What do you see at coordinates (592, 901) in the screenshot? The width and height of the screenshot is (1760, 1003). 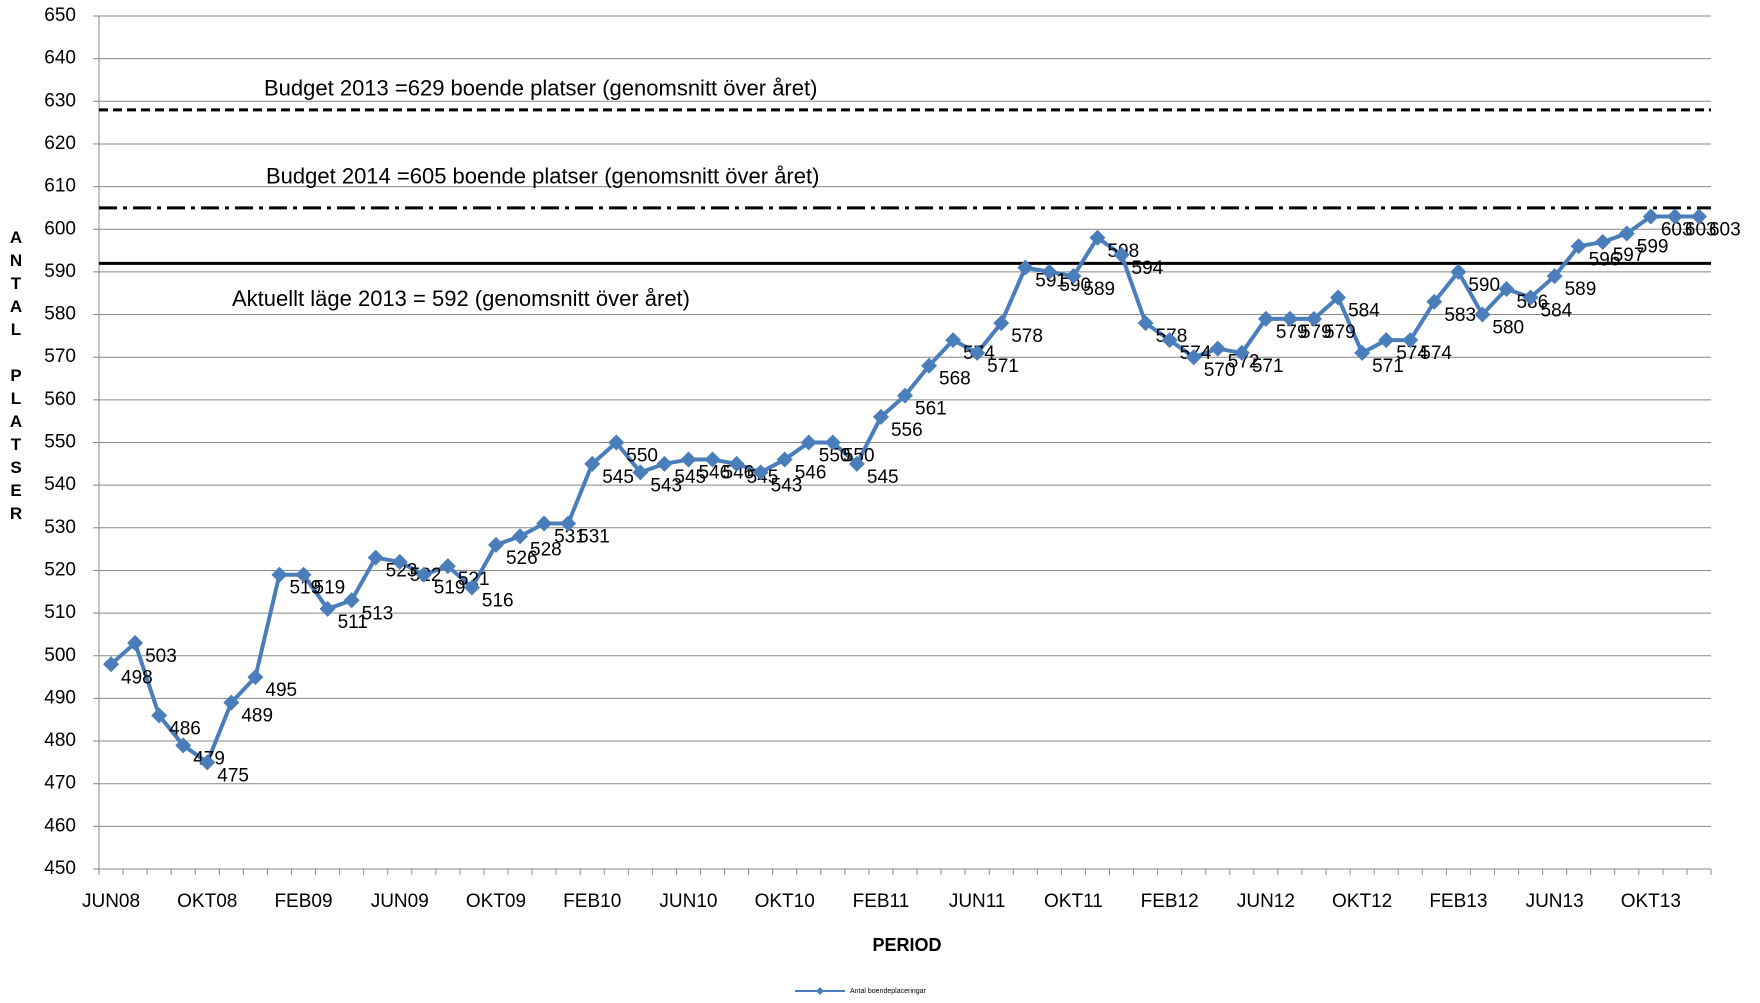 I see `x-tick-label: FEB10` at bounding box center [592, 901].